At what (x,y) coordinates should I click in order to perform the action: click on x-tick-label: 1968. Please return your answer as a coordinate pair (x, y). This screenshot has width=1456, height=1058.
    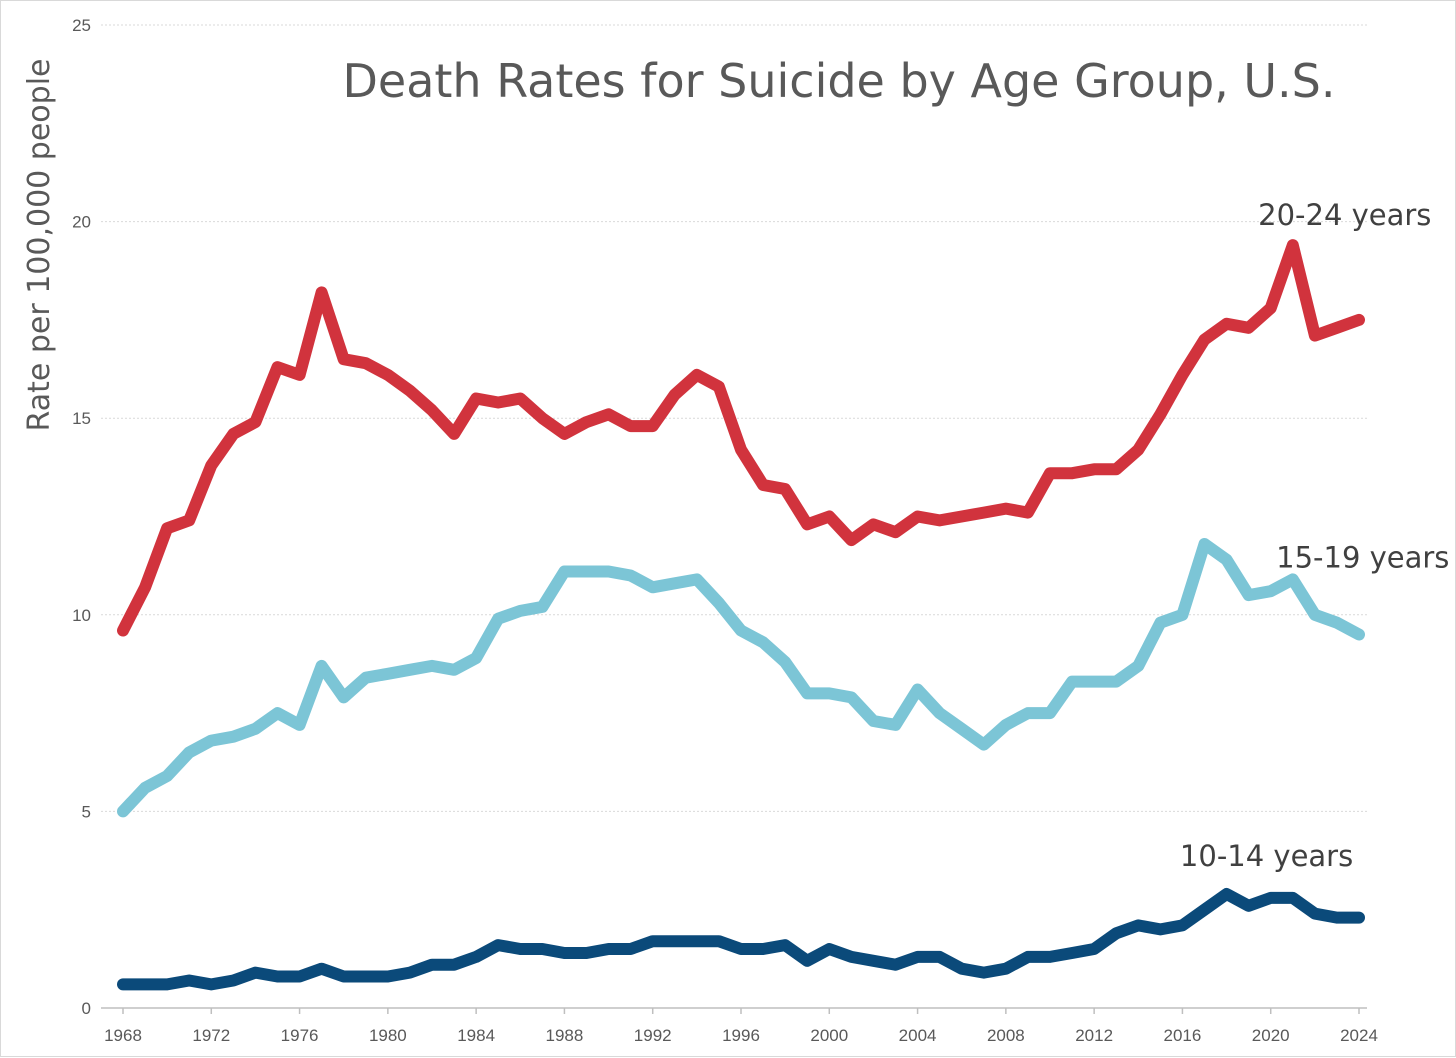
    Looking at the image, I should click on (123, 1035).